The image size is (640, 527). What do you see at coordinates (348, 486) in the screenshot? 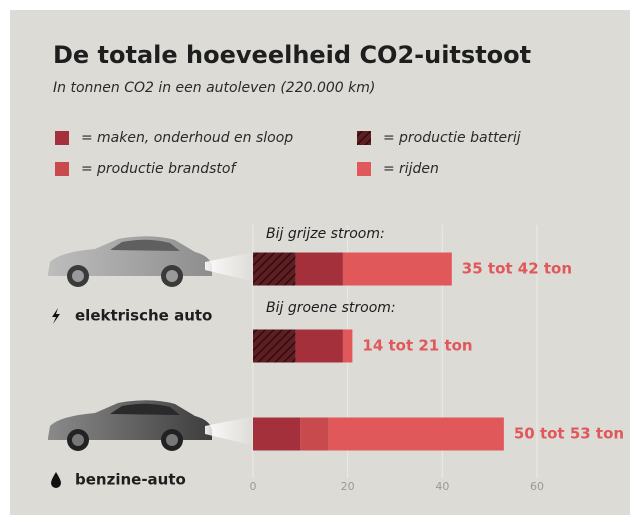
I see `x-tick-label: 20` at bounding box center [348, 486].